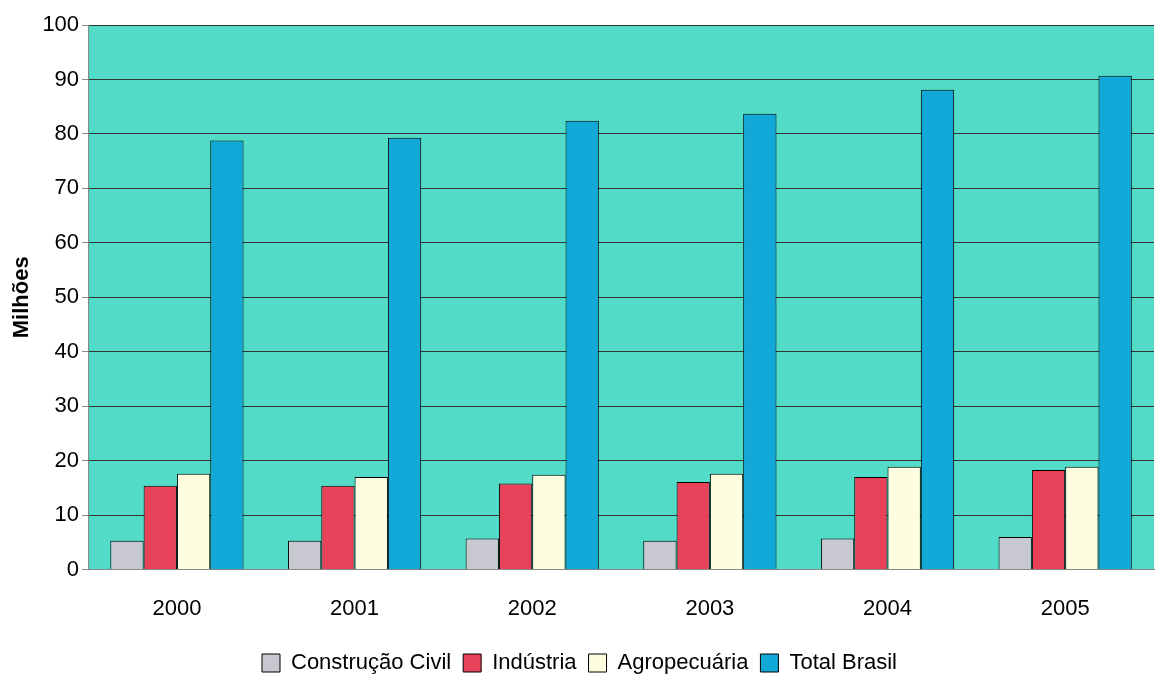 The image size is (1156, 689). I want to click on y-tick-label: 10, so click(67, 514).